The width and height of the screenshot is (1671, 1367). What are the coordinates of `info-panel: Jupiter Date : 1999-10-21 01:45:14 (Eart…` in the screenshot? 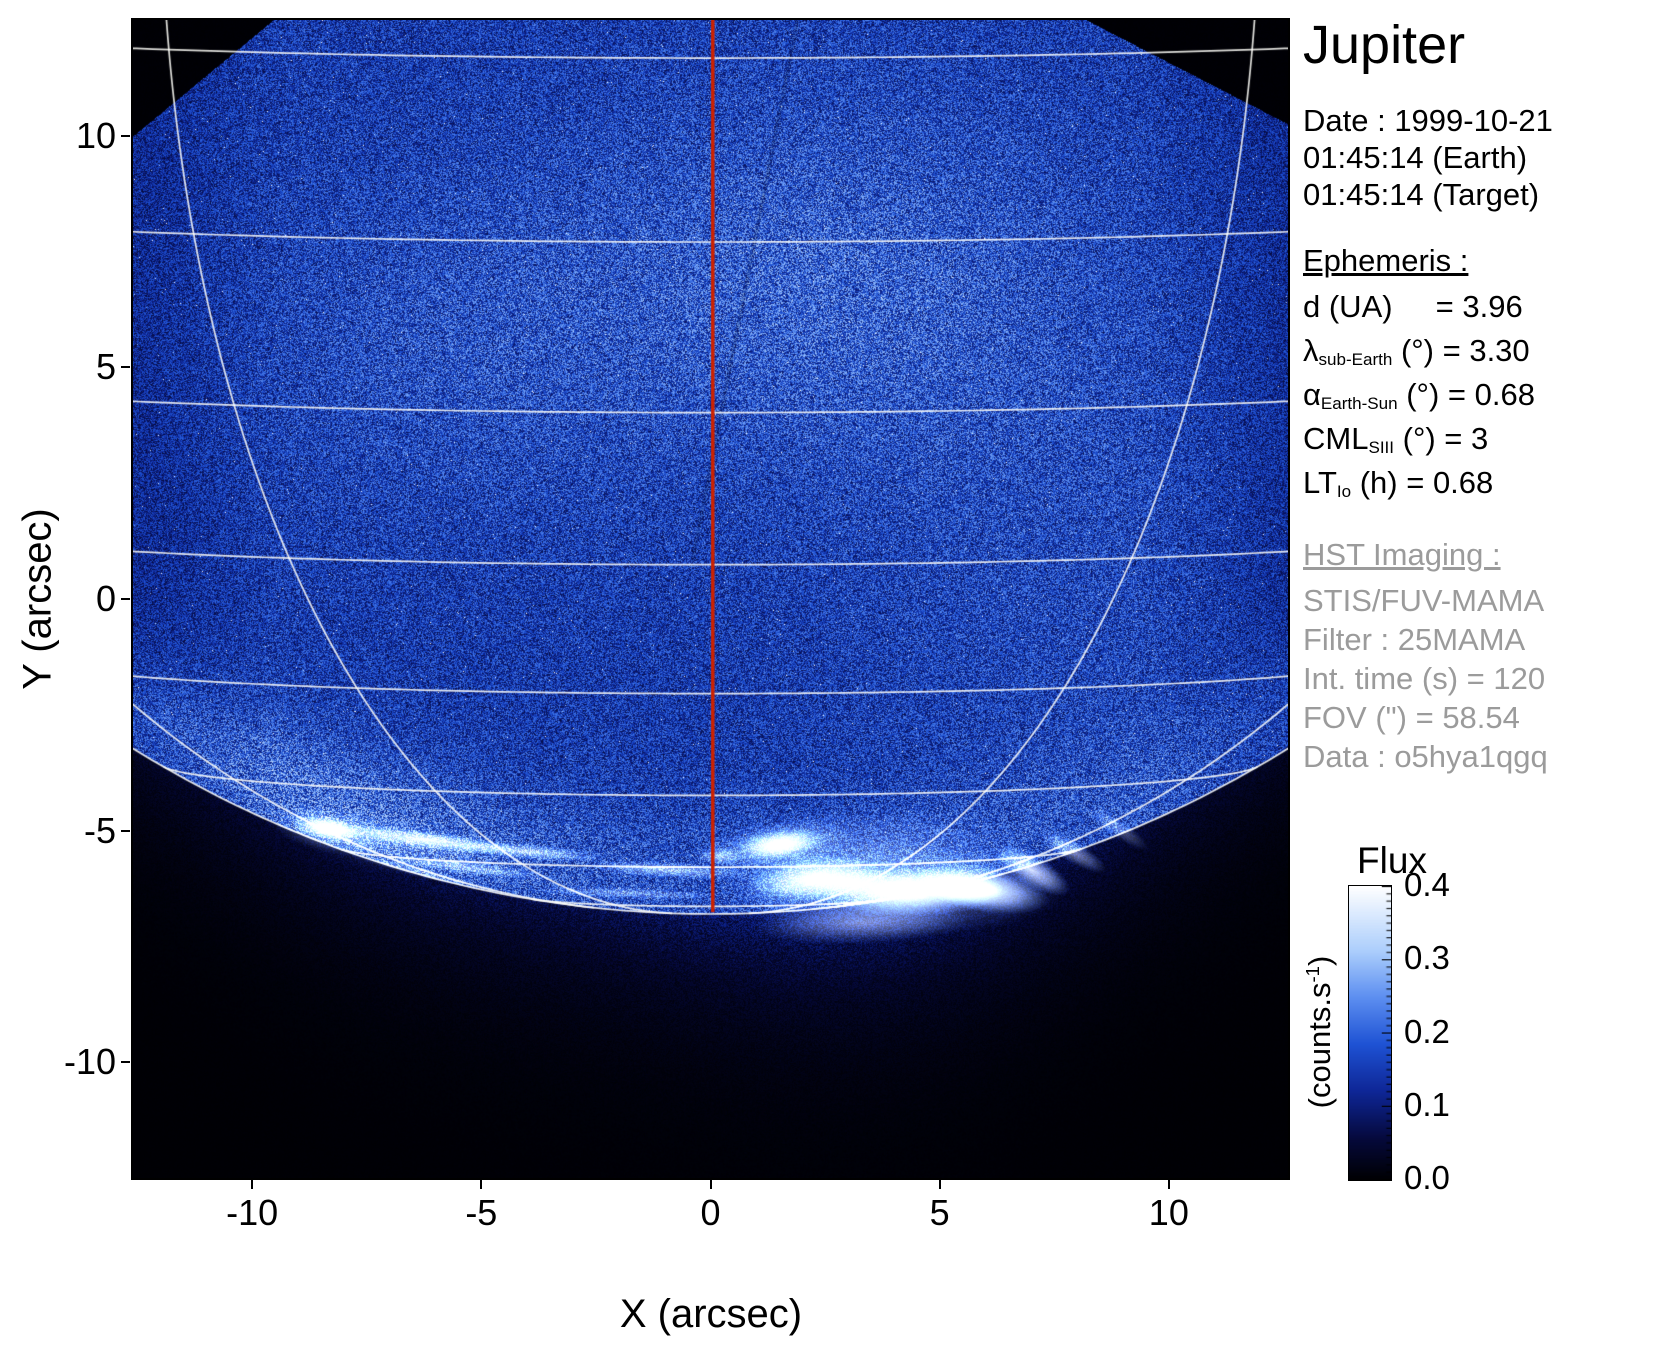 It's located at (1486, 395).